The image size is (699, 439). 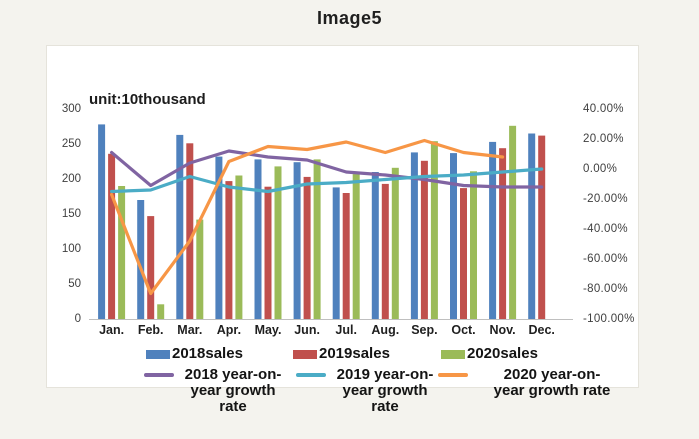 What do you see at coordinates (147, 99) in the screenshot?
I see `unit-label: unit:10thousand` at bounding box center [147, 99].